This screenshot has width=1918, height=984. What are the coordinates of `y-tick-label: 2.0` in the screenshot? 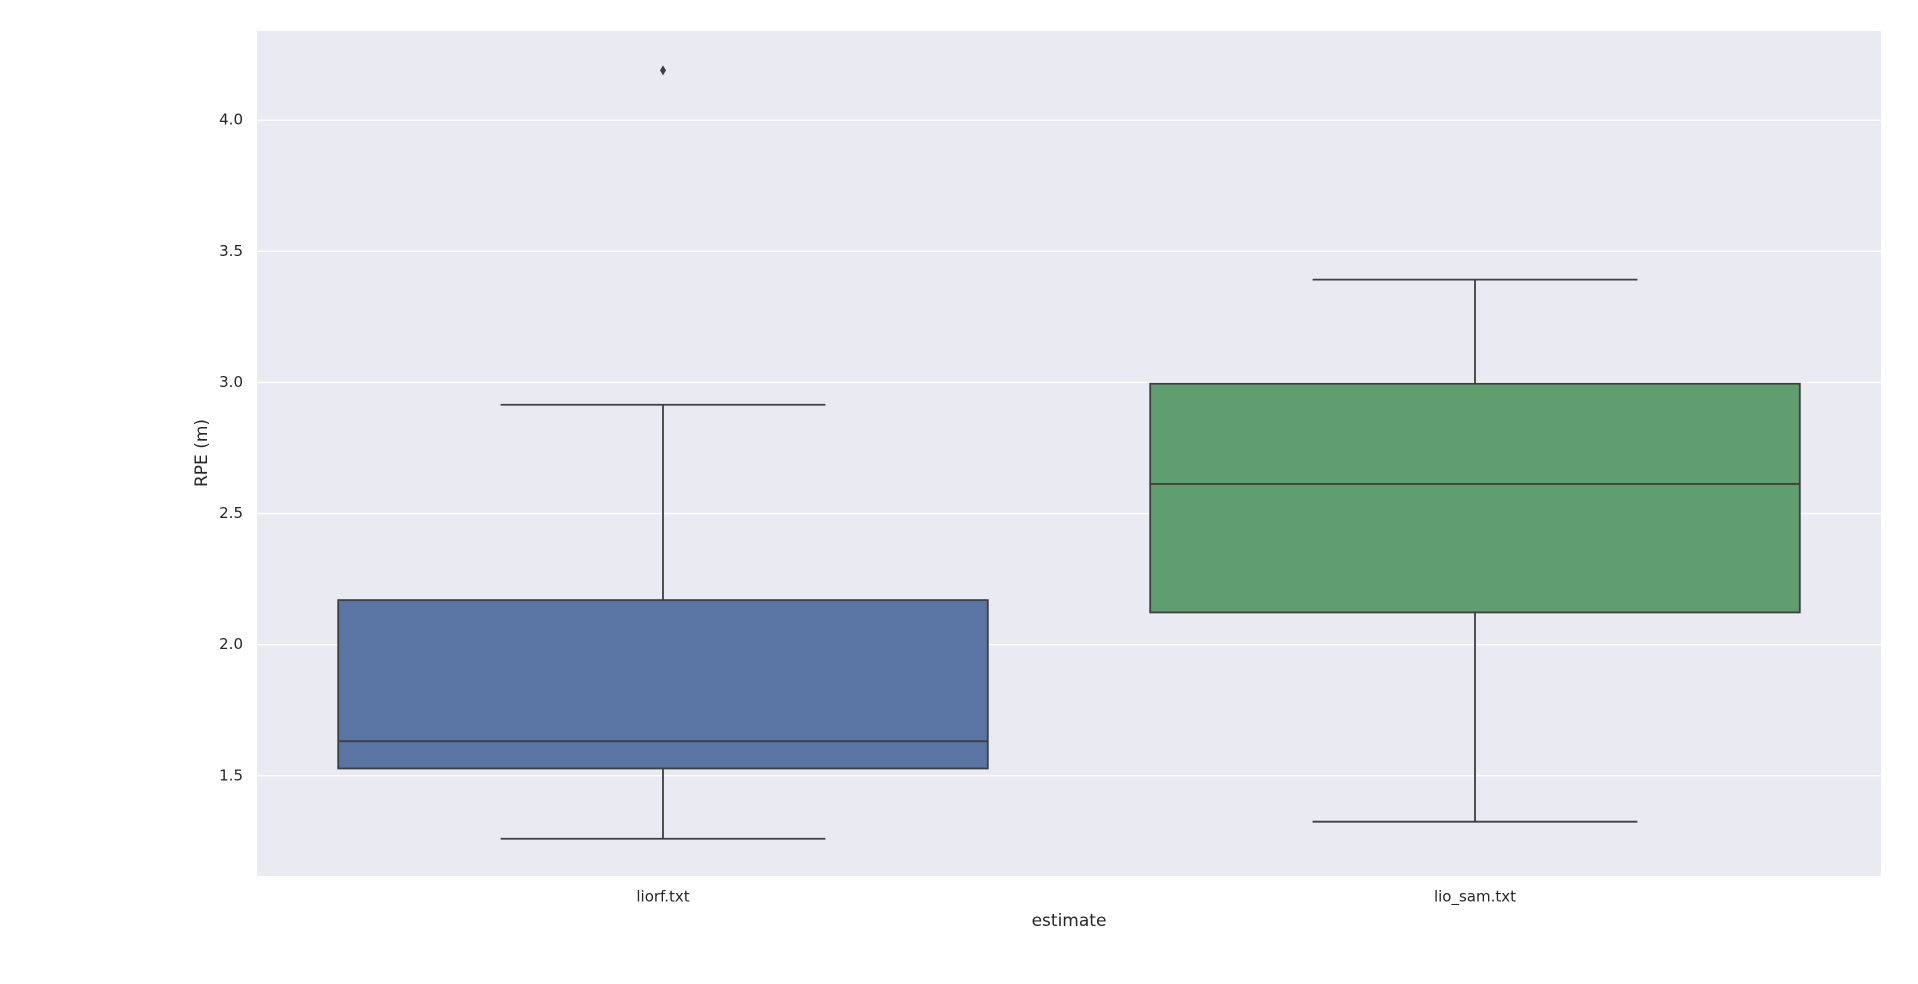 It's located at (231, 644).